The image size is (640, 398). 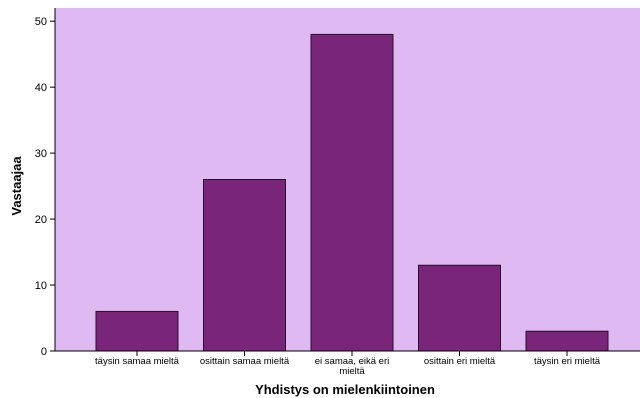 I want to click on x-tick-label-line: osittain samaa mieltä, so click(x=245, y=361).